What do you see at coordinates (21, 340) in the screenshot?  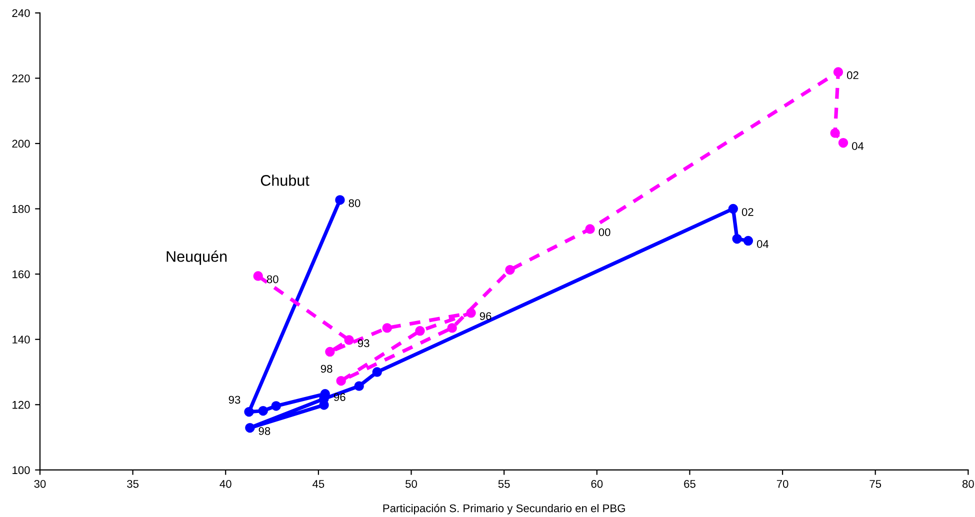 I see `y-tick-label: 140` at bounding box center [21, 340].